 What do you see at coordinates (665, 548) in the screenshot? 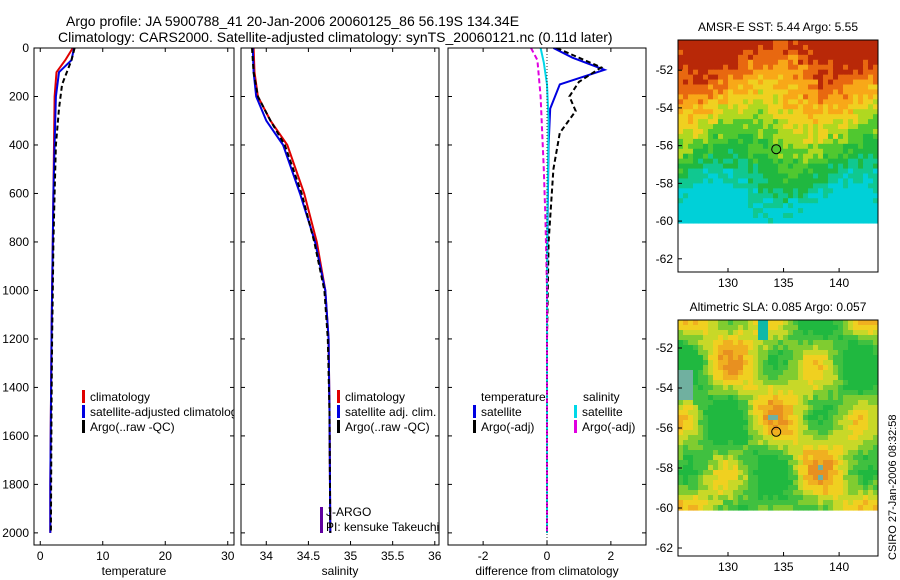
I see `sla-lat-tick-label: -62` at bounding box center [665, 548].